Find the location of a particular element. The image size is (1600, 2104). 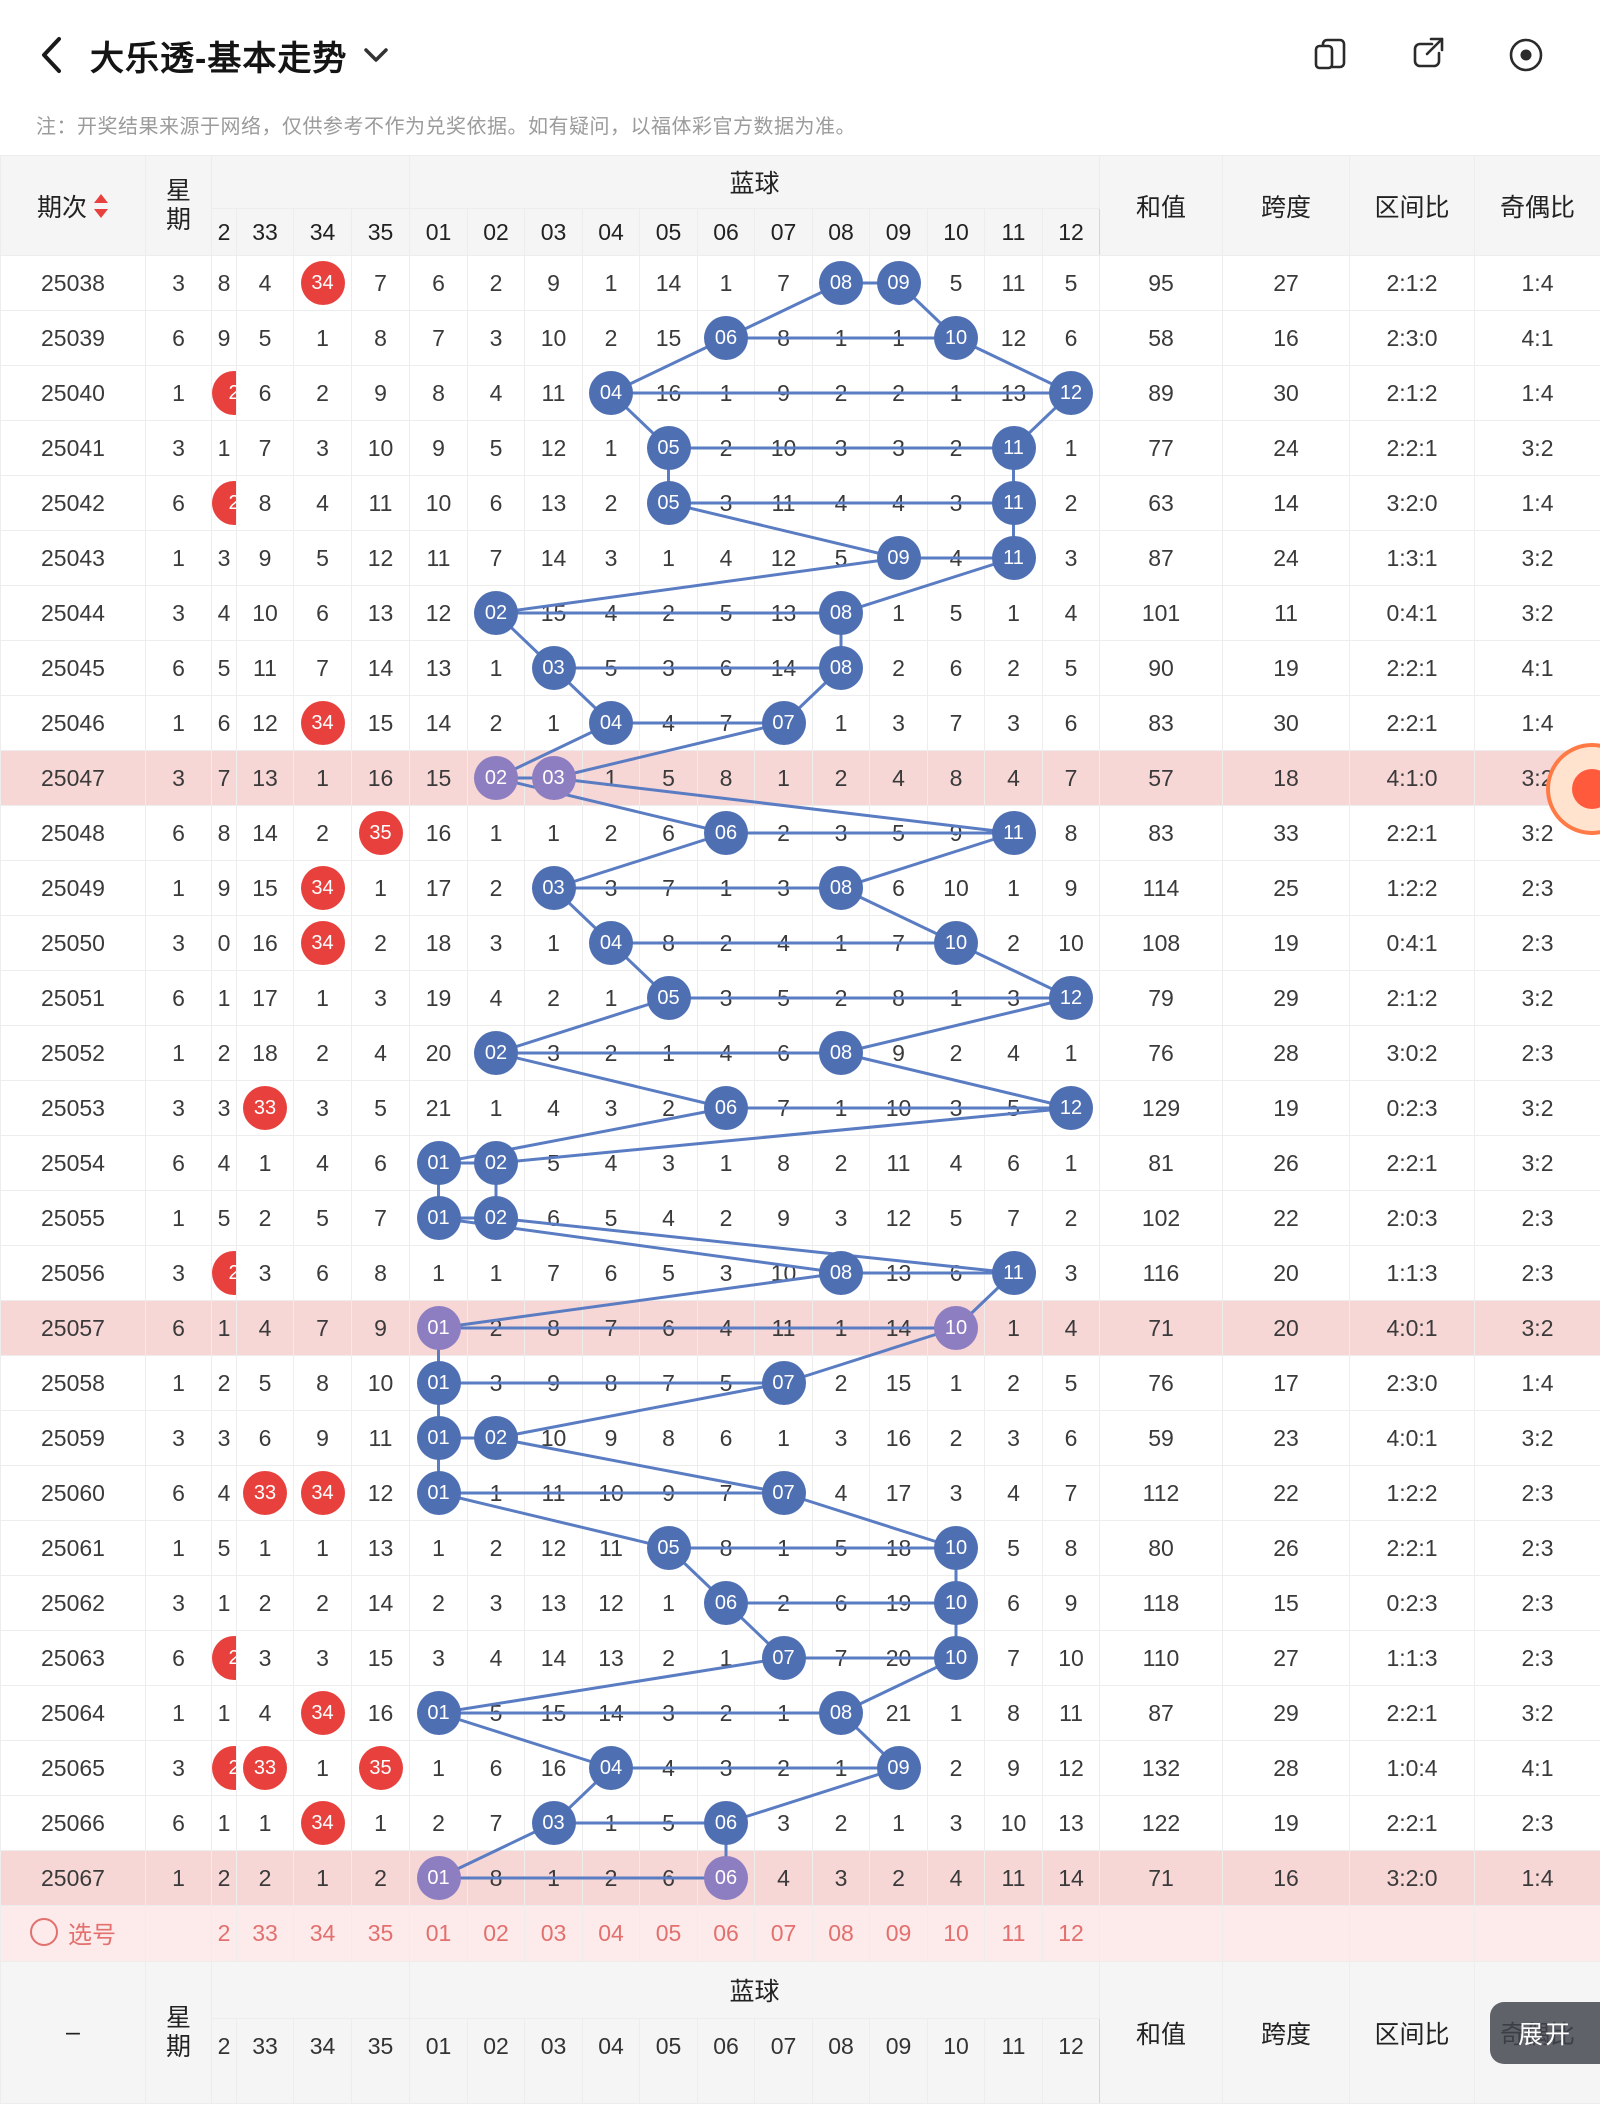

select-blue-cell: 07 is located at coordinates (784, 1934).